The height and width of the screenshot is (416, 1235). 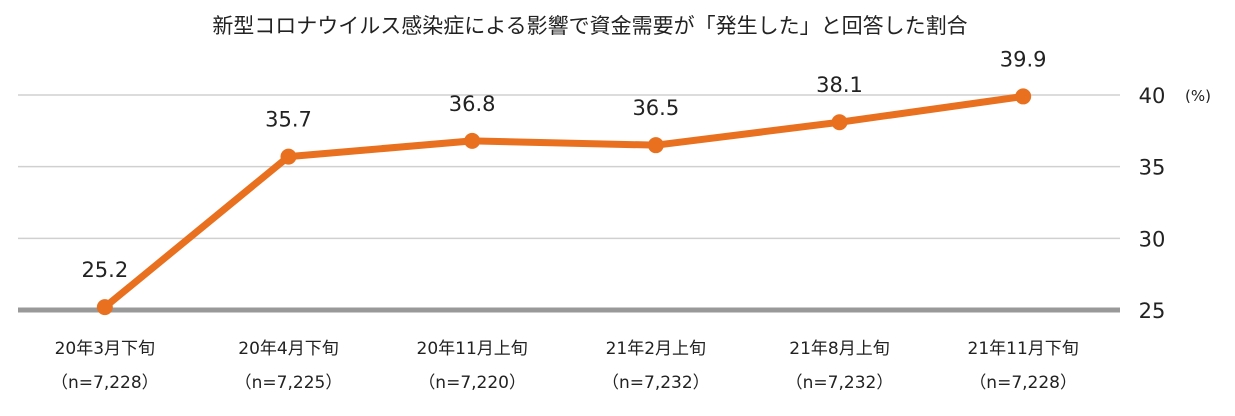 What do you see at coordinates (1198, 96) in the screenshot?
I see `y-unit-label: (%)` at bounding box center [1198, 96].